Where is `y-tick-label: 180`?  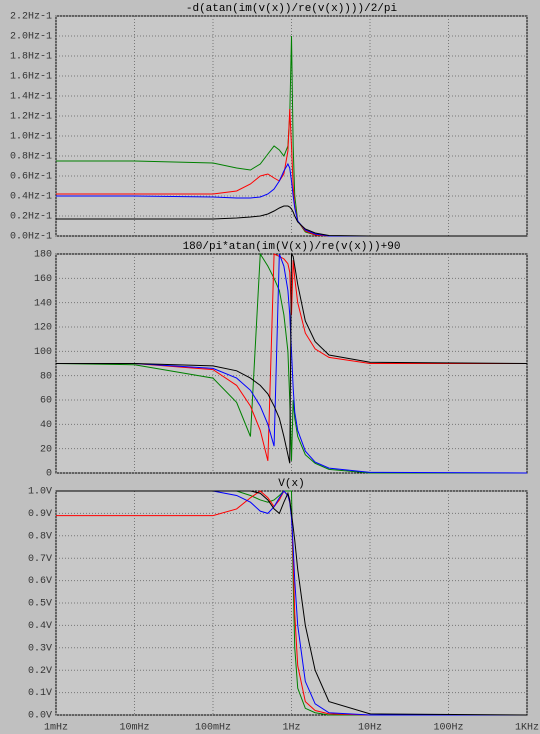
y-tick-label: 180 is located at coordinates (43, 255).